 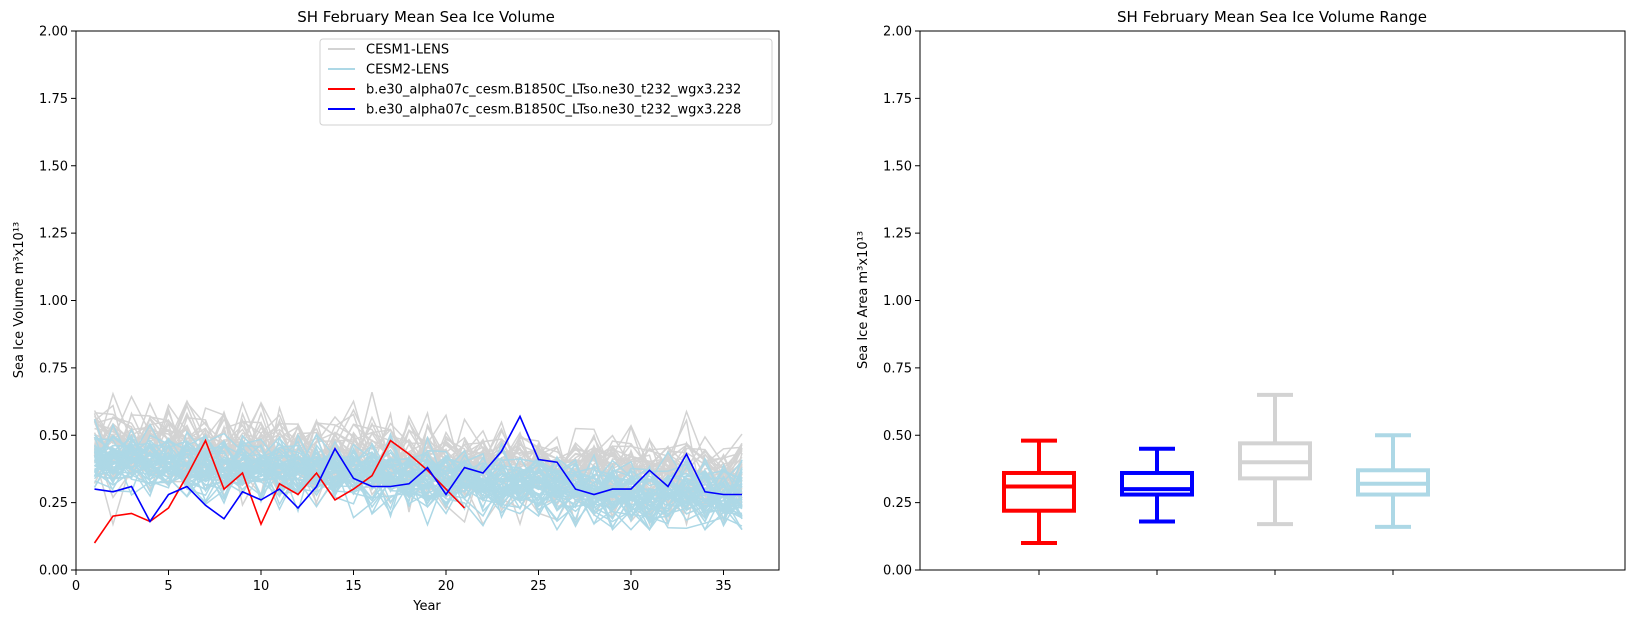 What do you see at coordinates (407, 50) in the screenshot?
I see `legend-entry: CESM1-LENS` at bounding box center [407, 50].